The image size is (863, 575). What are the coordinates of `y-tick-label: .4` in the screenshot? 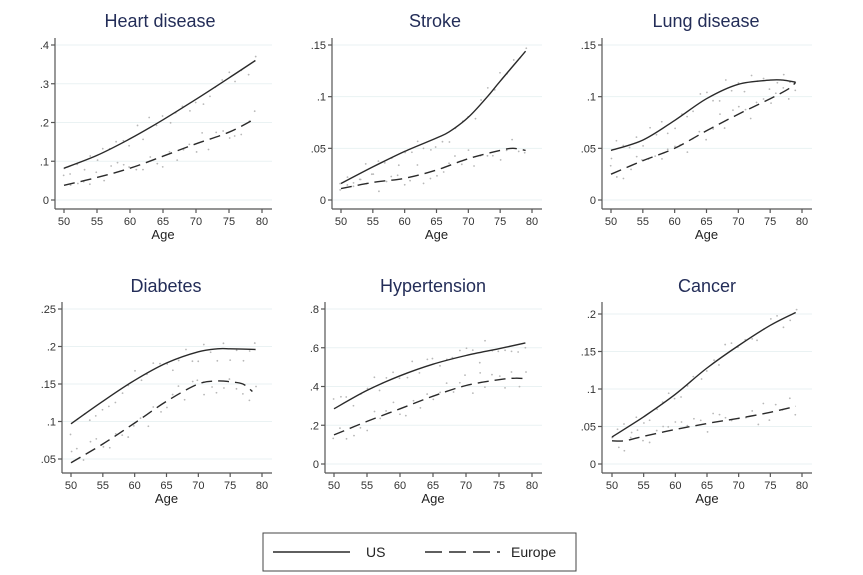 It's located at (44, 46).